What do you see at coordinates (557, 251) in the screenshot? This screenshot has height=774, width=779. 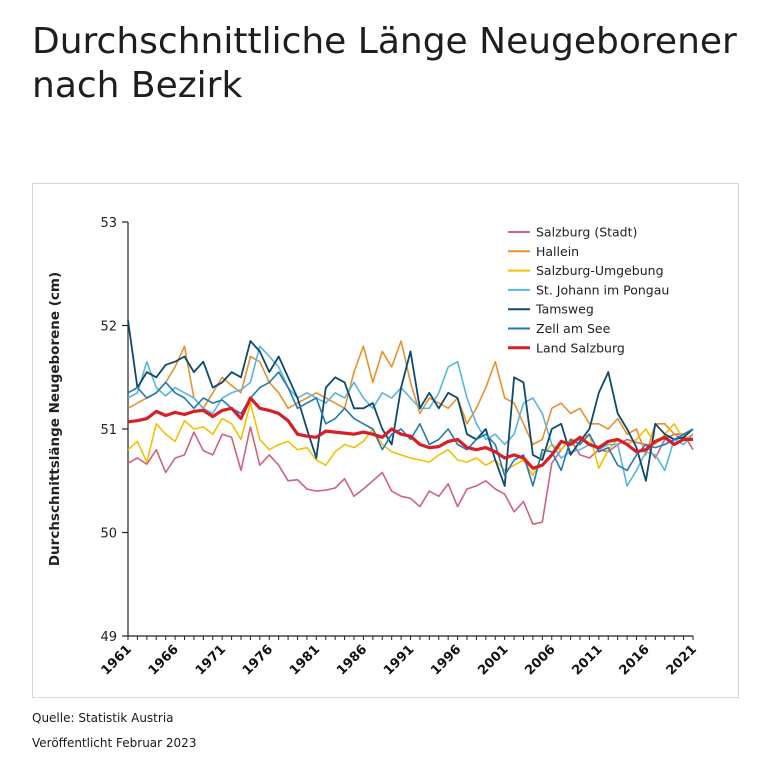 I see `legend-label: Hallein` at bounding box center [557, 251].